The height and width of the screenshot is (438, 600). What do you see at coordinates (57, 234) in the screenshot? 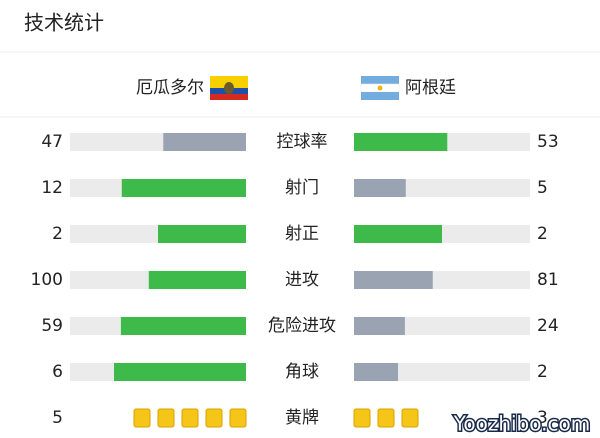
I see `home-value: 2` at bounding box center [57, 234].